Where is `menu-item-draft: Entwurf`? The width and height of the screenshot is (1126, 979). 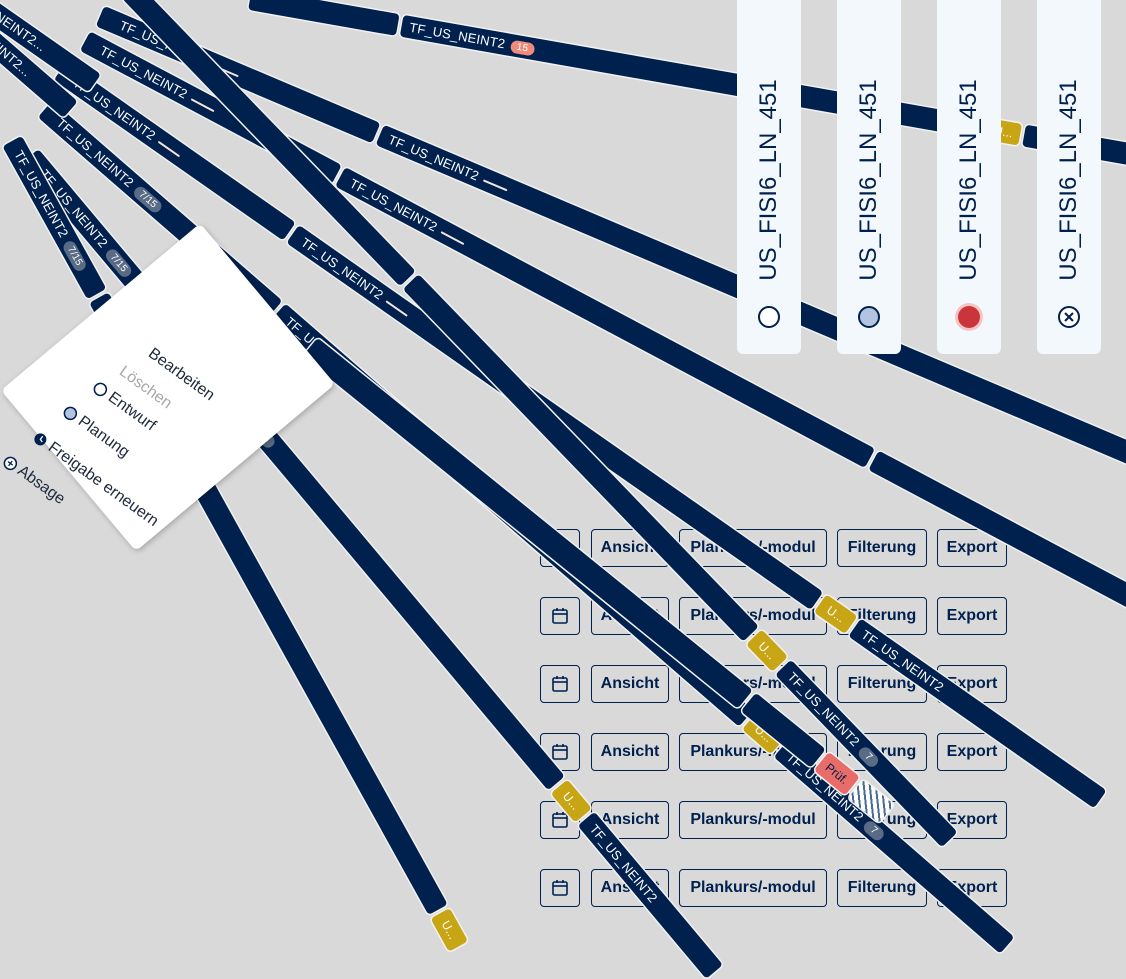
menu-item-draft: Entwurf is located at coordinates (124, 406).